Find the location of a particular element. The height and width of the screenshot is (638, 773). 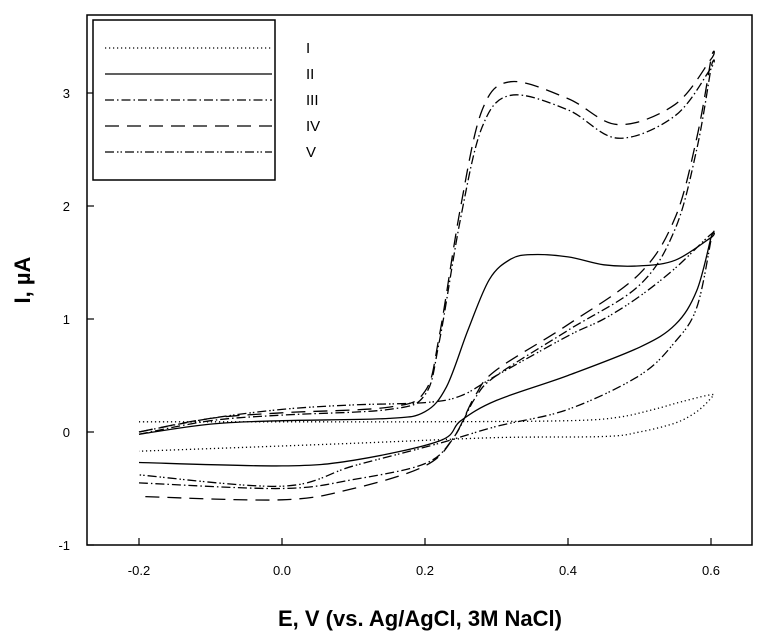

legend-label-I: I is located at coordinates (308, 48).